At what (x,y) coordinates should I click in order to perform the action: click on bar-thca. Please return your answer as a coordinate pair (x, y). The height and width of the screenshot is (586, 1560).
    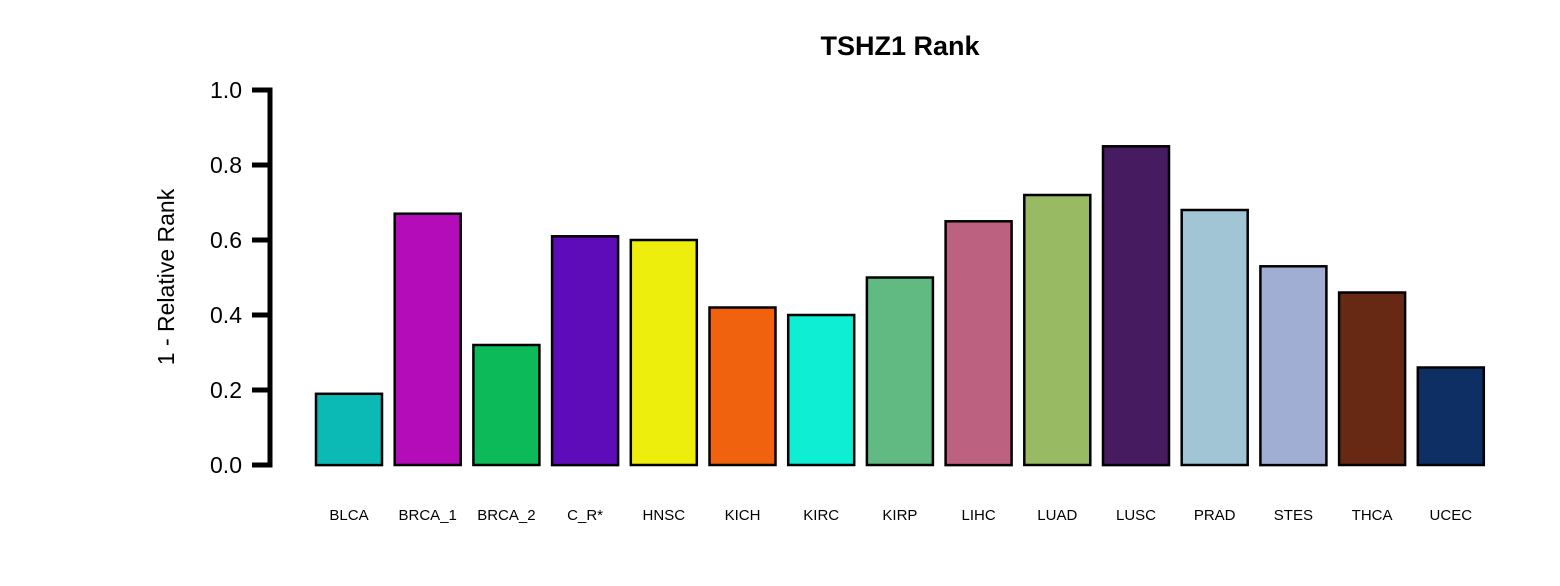
    Looking at the image, I should click on (1372, 379).